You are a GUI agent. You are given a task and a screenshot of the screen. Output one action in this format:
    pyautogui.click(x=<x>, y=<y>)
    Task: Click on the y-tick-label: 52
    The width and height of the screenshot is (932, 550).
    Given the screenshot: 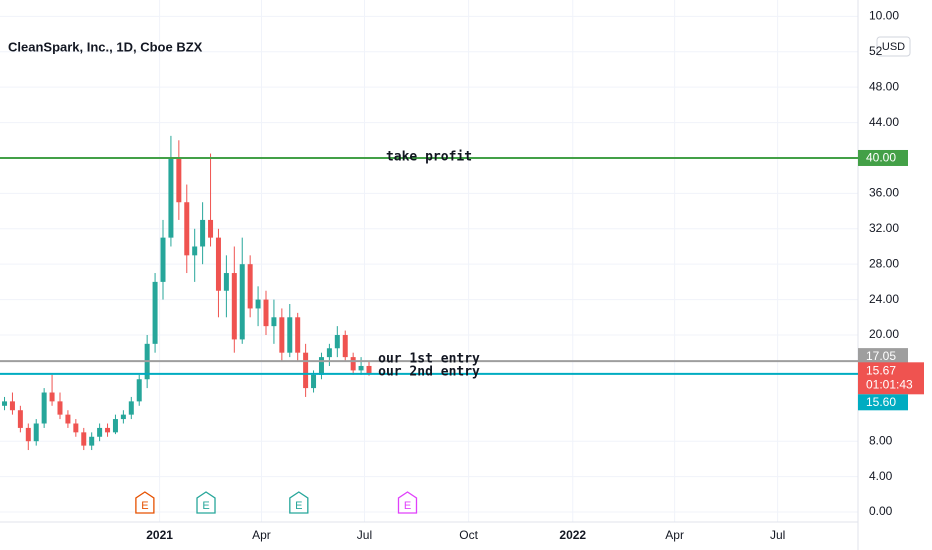 What is the action you would take?
    pyautogui.click(x=876, y=51)
    